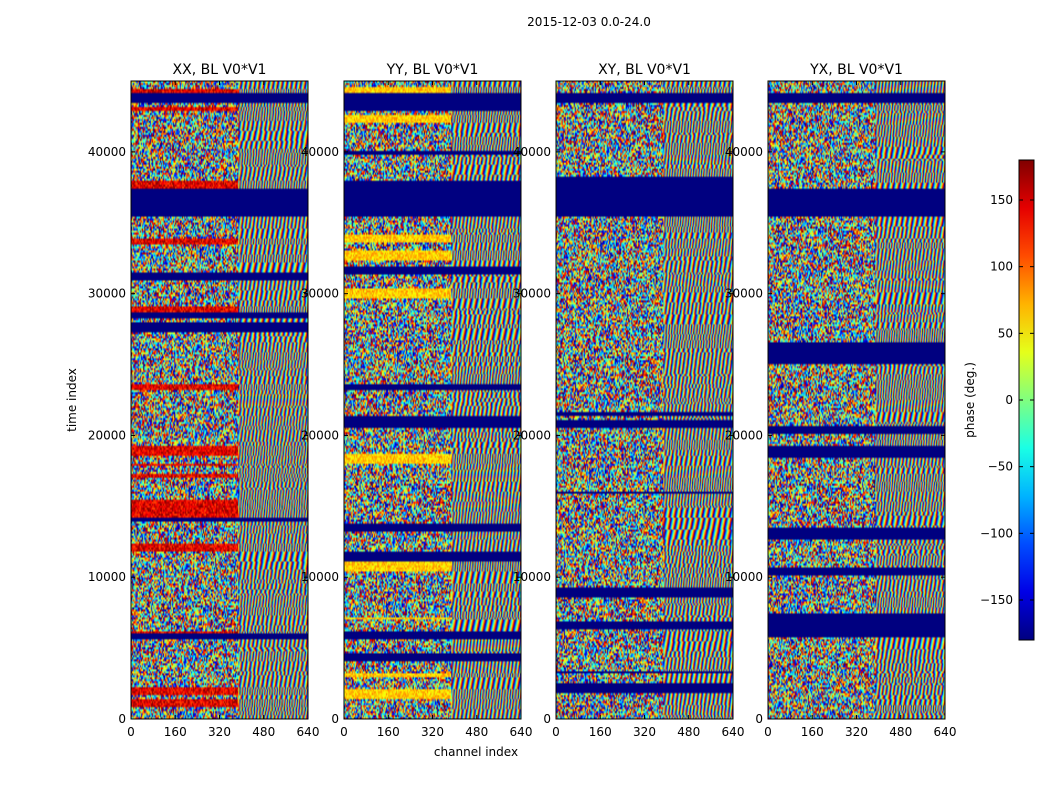  What do you see at coordinates (644, 70) in the screenshot?
I see `panel-title: XY, BL V0*V1` at bounding box center [644, 70].